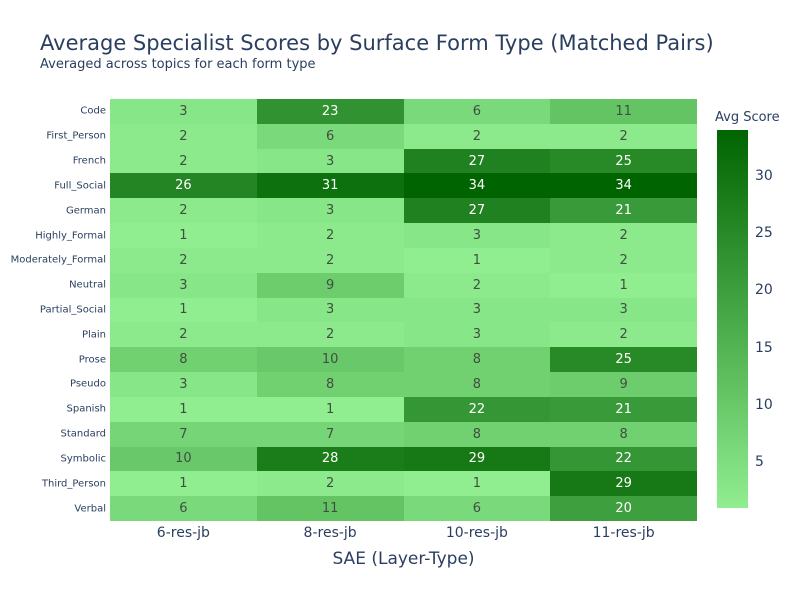  I want to click on colorbar-tick-label: 25, so click(764, 233).